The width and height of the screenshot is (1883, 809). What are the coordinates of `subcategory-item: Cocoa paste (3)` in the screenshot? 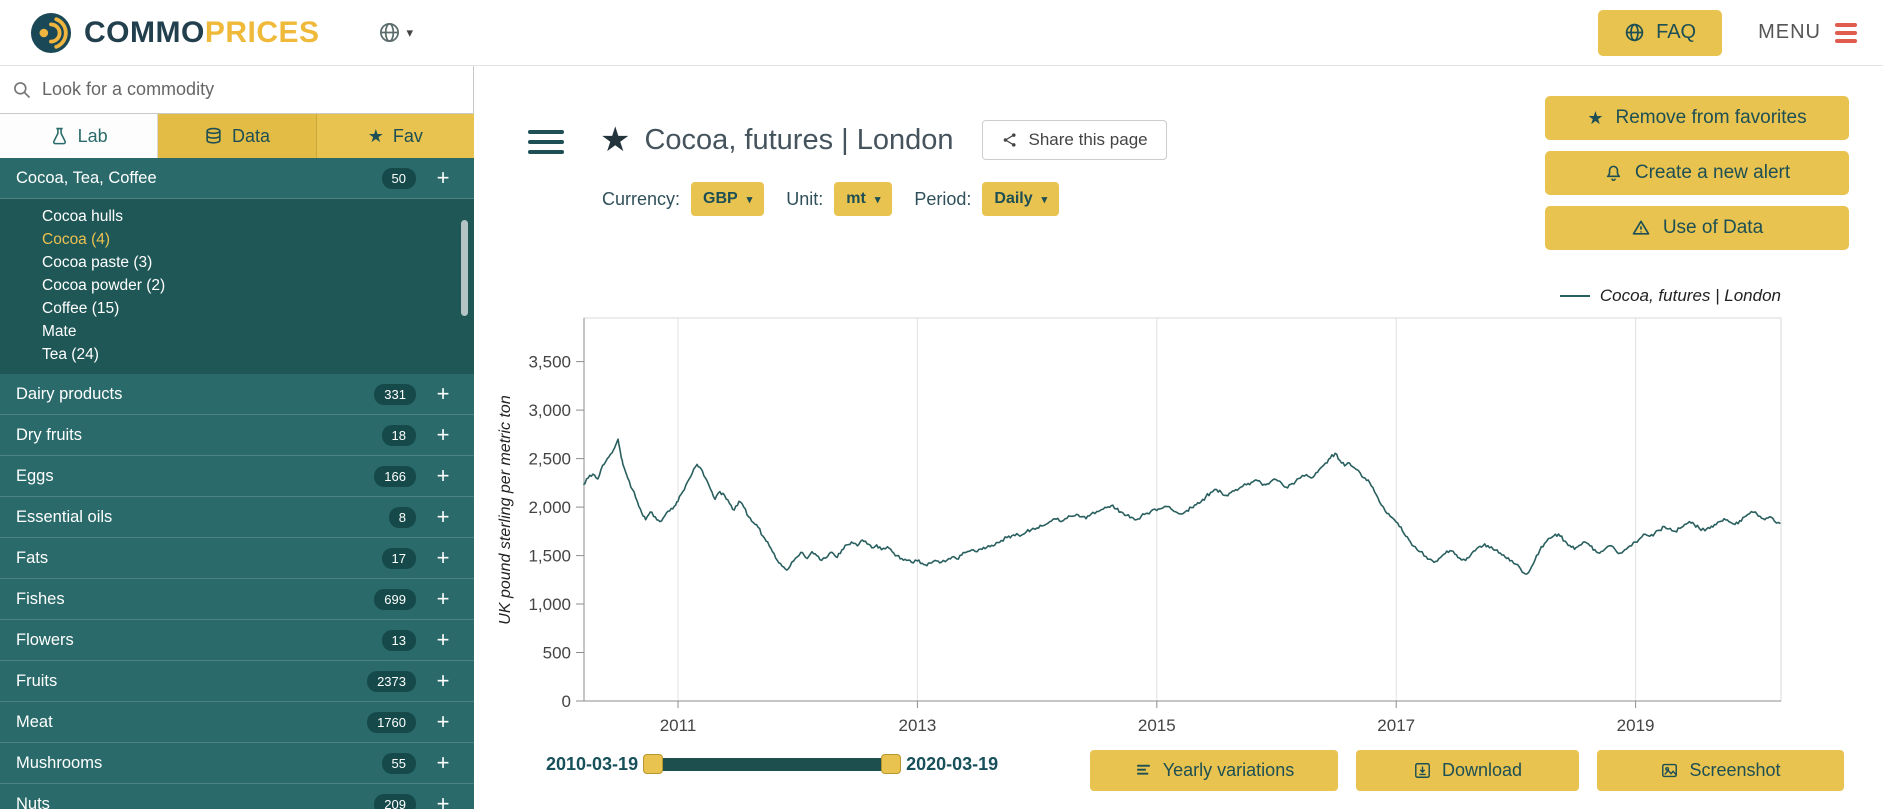 It's located at (97, 262).